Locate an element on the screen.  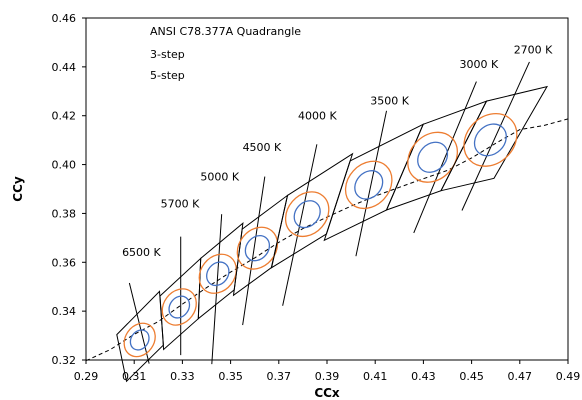
cct-label: 2700 K is located at coordinates (533, 49).